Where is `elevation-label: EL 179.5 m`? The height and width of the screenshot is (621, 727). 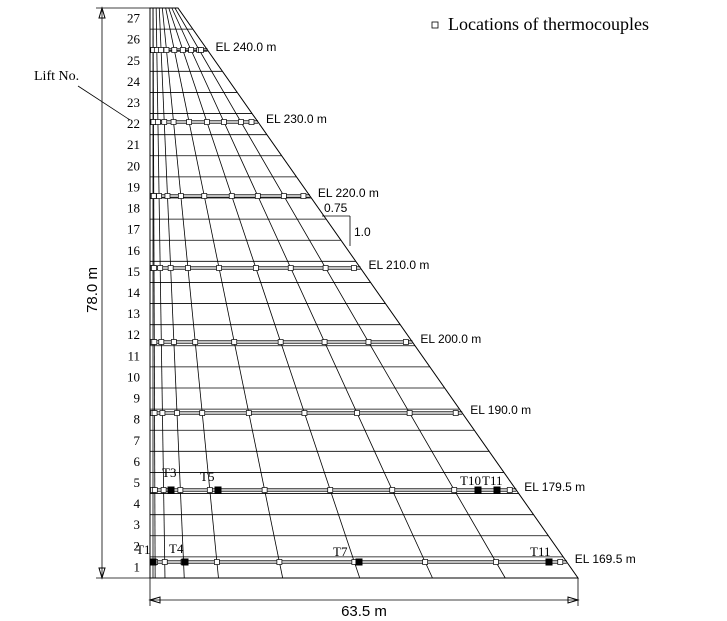
elevation-label: EL 179.5 m is located at coordinates (554, 487).